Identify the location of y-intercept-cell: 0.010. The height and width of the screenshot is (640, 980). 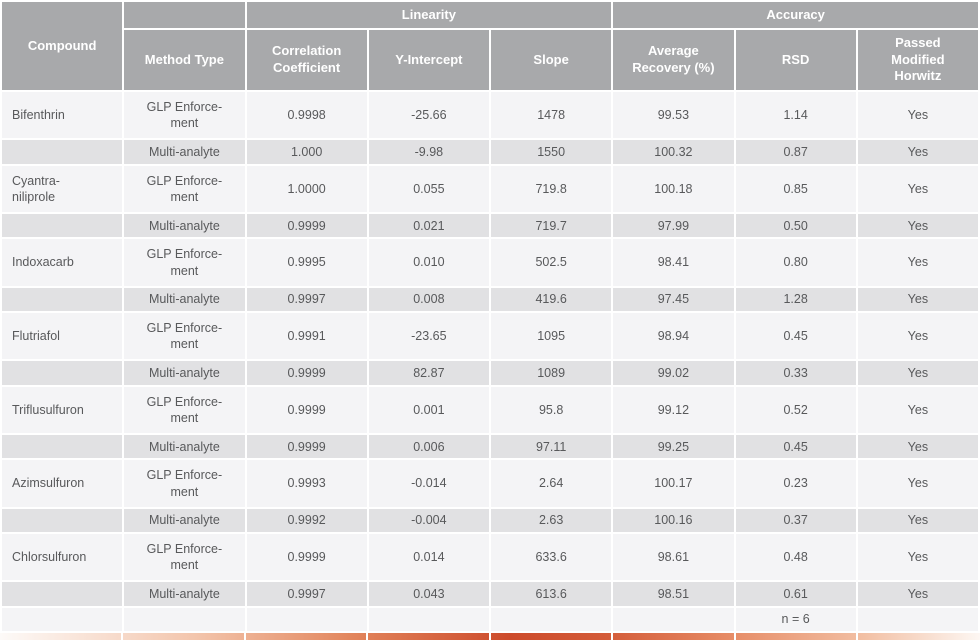
(428, 262).